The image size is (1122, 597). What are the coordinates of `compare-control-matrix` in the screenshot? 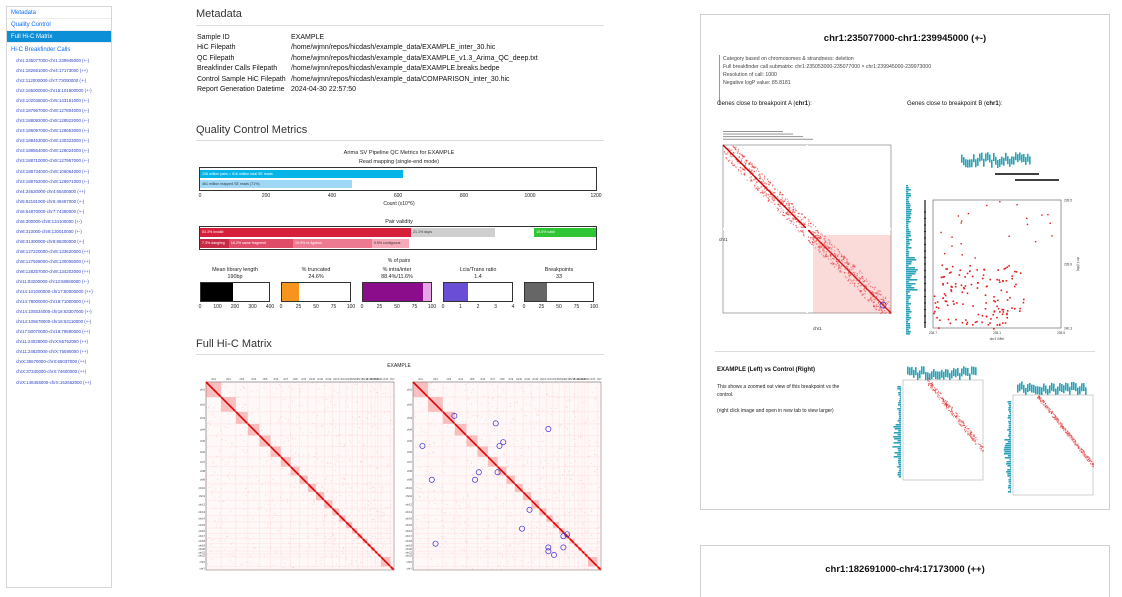 It's located at (1049, 440).